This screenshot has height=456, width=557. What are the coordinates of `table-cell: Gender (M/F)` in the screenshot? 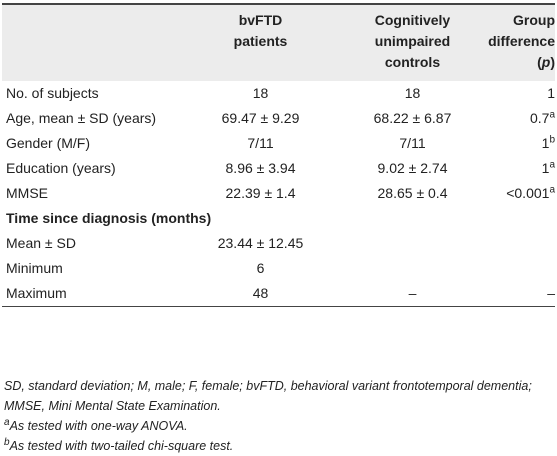 It's located at (48, 143).